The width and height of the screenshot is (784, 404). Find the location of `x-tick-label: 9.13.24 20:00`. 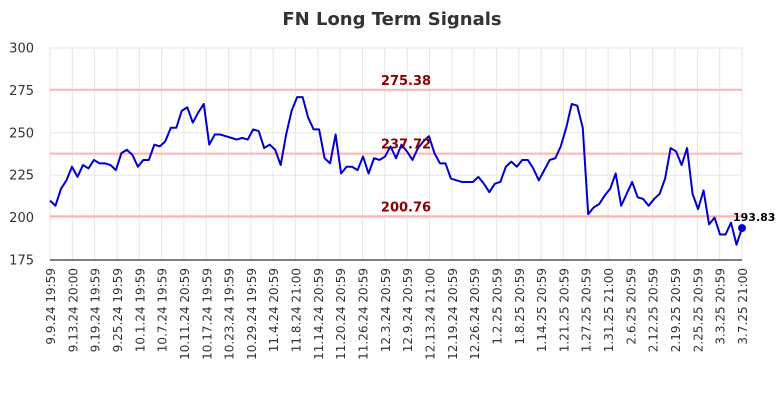

x-tick-label: 9.13.24 20:00 is located at coordinates (73, 310).